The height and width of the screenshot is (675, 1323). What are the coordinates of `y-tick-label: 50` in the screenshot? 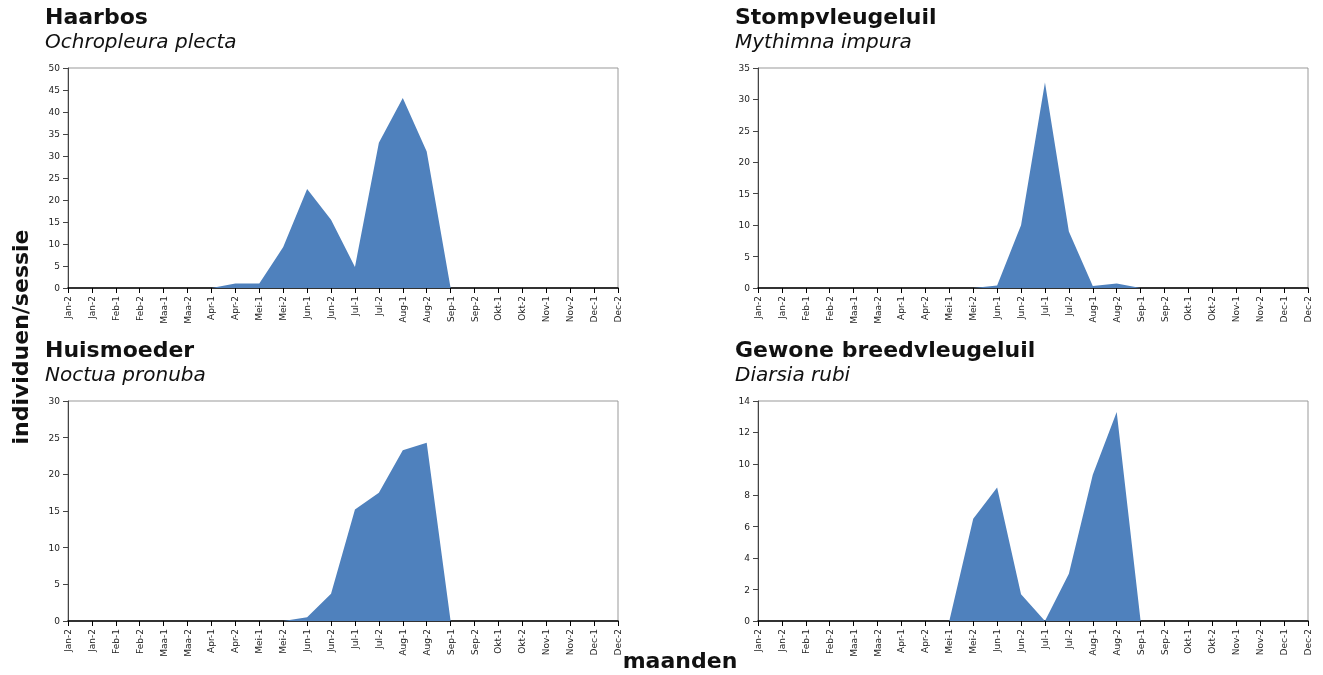 It's located at (54, 68).